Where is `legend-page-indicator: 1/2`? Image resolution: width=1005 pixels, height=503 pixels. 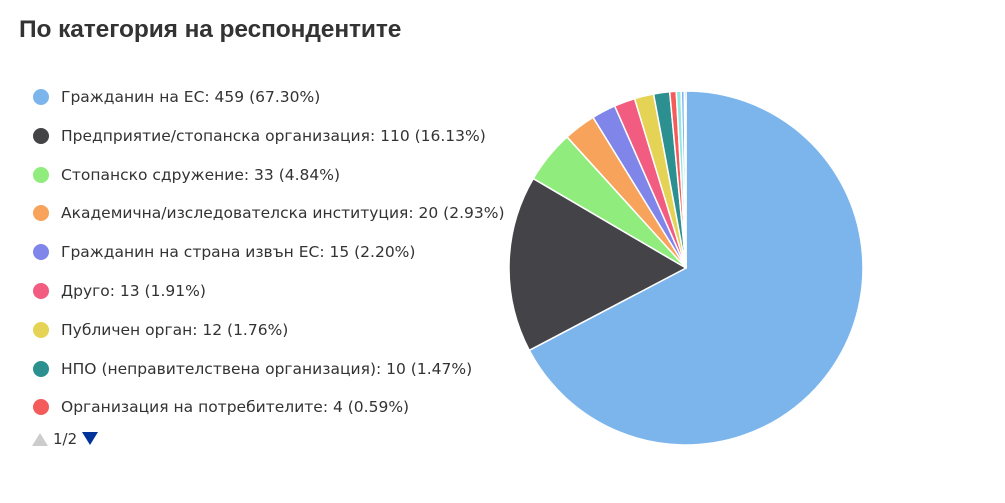
legend-page-indicator: 1/2 is located at coordinates (65, 439).